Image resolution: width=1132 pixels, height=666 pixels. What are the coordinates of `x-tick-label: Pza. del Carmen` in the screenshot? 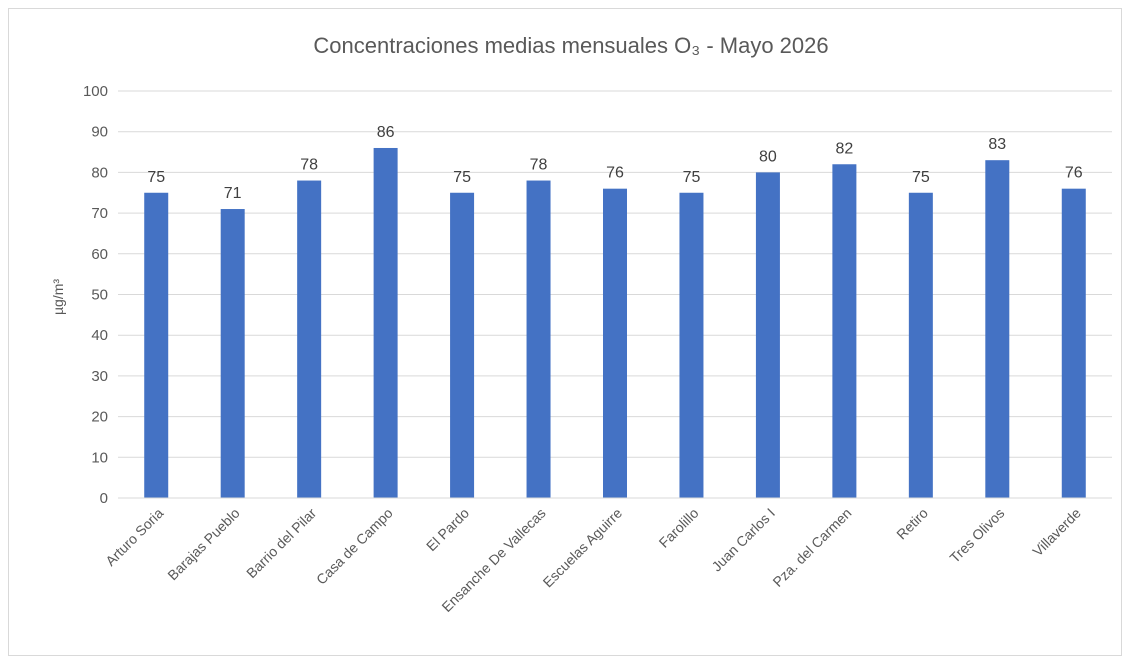 It's located at (811, 547).